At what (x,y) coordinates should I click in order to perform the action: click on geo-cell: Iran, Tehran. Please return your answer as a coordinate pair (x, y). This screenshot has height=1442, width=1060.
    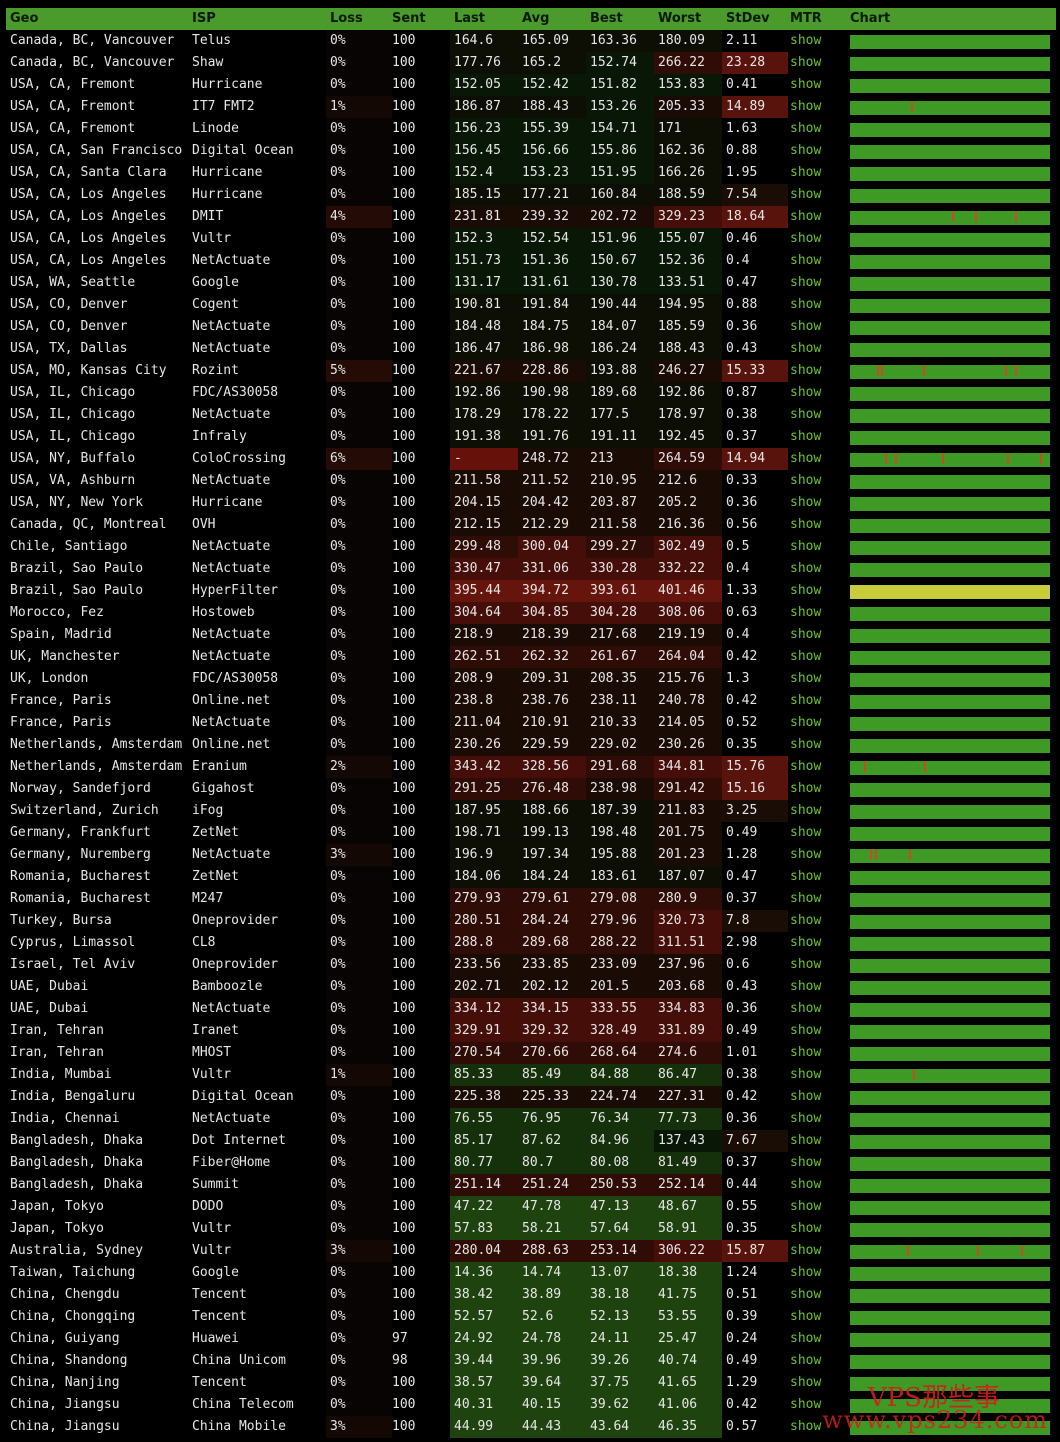
    Looking at the image, I should click on (57, 1030).